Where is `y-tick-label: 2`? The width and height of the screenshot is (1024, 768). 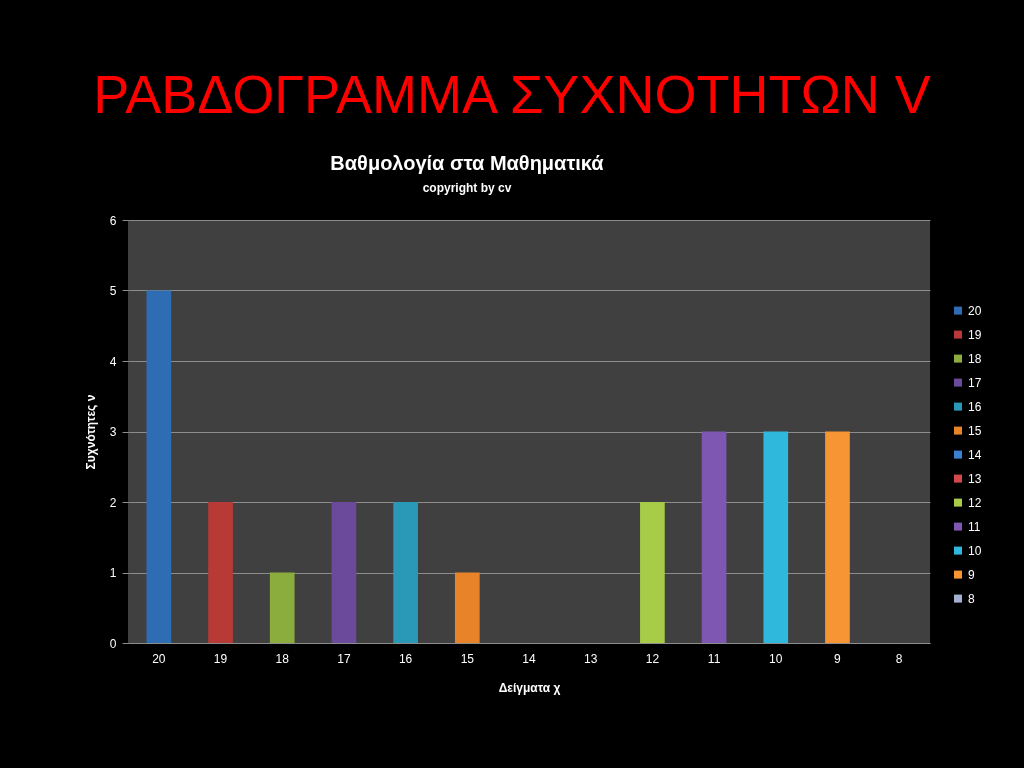
y-tick-label: 2 is located at coordinates (113, 502).